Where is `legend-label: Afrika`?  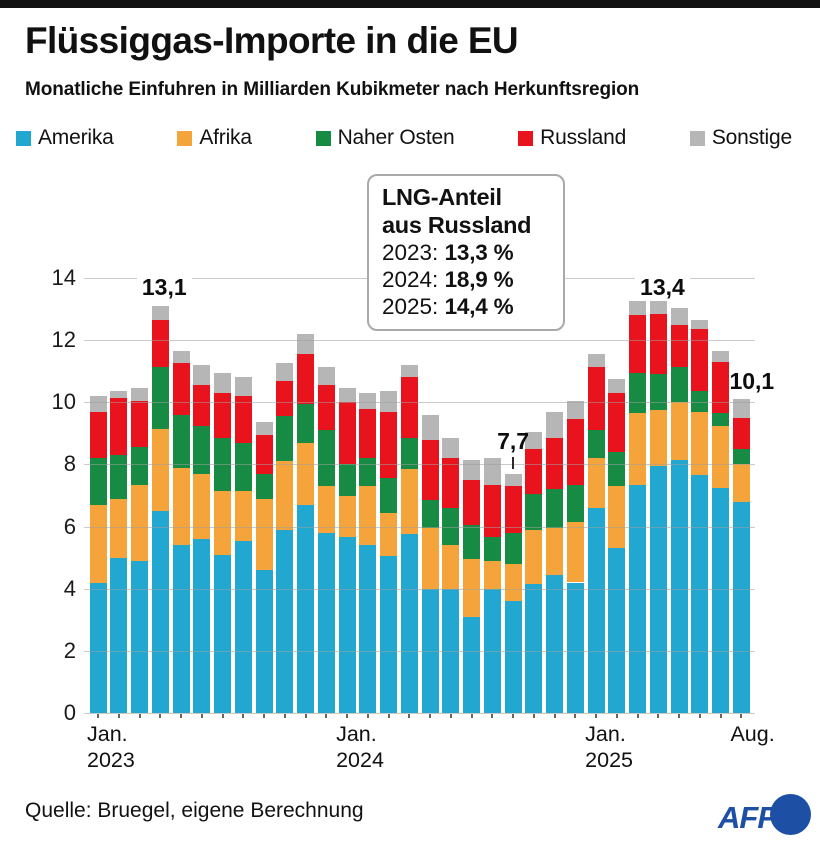
legend-label: Afrika is located at coordinates (225, 137).